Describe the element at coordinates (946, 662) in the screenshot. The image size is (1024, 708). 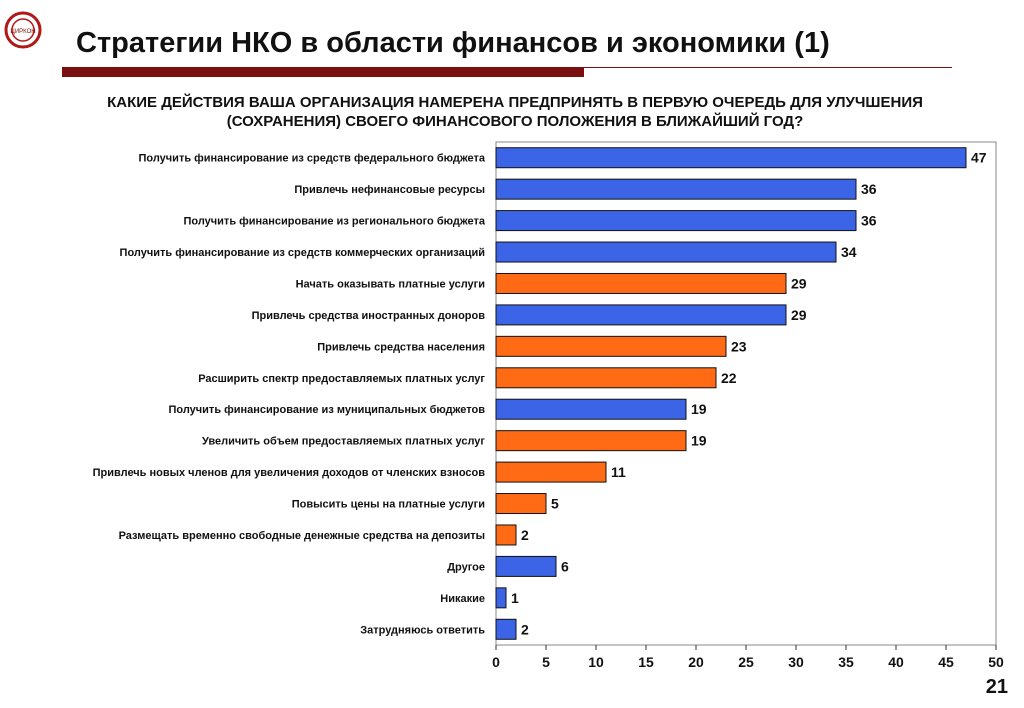
I see `x-tick-label: 45` at that location.